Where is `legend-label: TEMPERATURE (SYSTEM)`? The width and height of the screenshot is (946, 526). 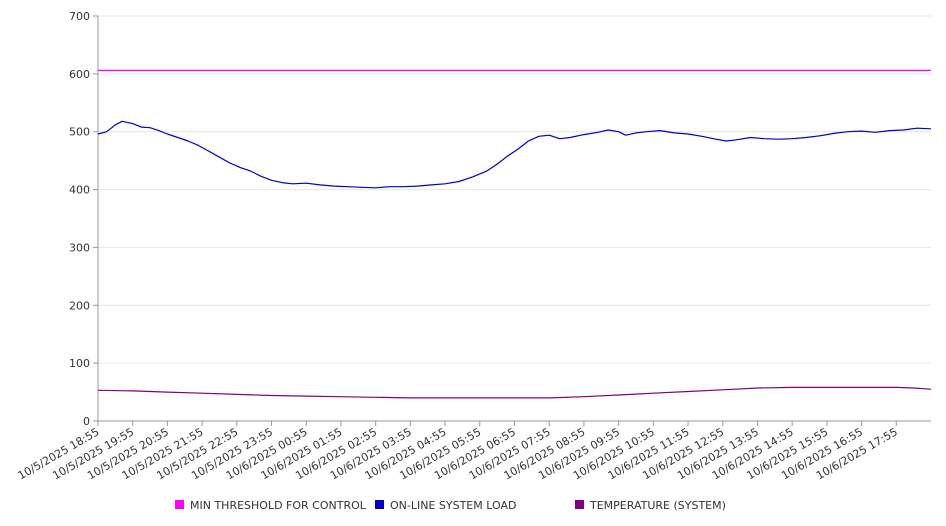 legend-label: TEMPERATURE (SYSTEM) is located at coordinates (657, 505).